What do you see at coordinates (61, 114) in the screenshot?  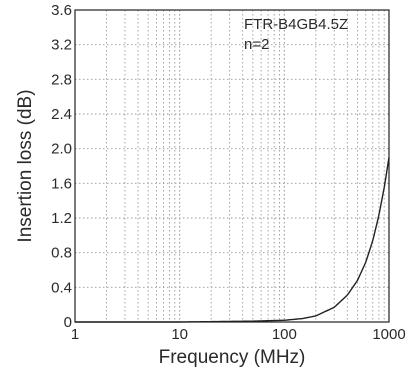 I see `y-tick-label: 2.4` at bounding box center [61, 114].